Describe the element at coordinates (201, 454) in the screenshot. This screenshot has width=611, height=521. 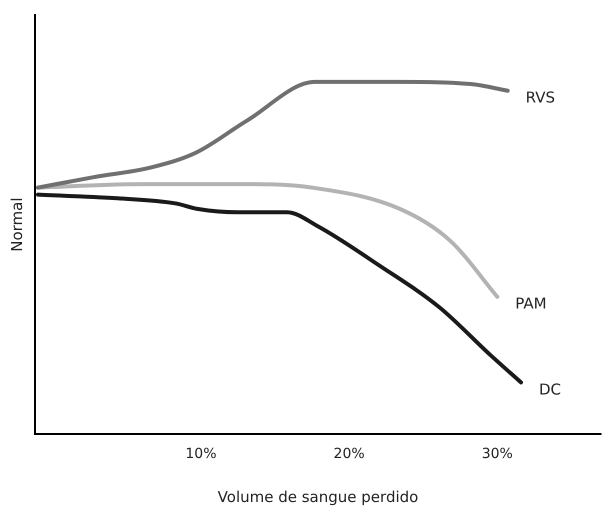
I see `x-tick-label: 10%` at that location.